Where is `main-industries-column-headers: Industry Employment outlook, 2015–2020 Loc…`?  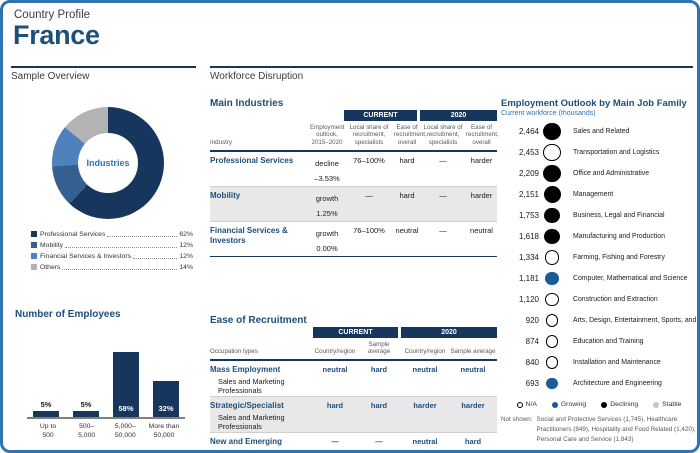
main-industries-column-headers: Industry Employment outlook, 2015–2020 Loc… is located at coordinates (354, 135).